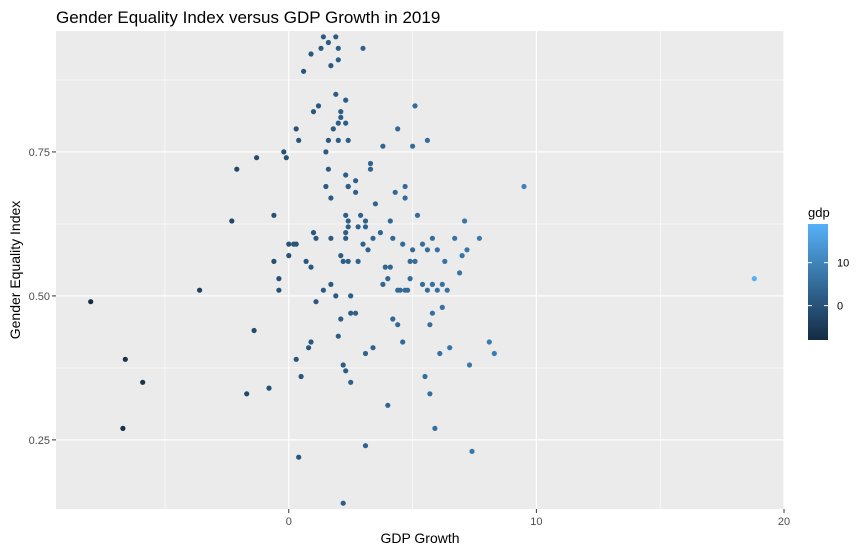 Image resolution: width=866 pixels, height=553 pixels. Describe the element at coordinates (818, 282) in the screenshot. I see `legend-colorbar` at that location.